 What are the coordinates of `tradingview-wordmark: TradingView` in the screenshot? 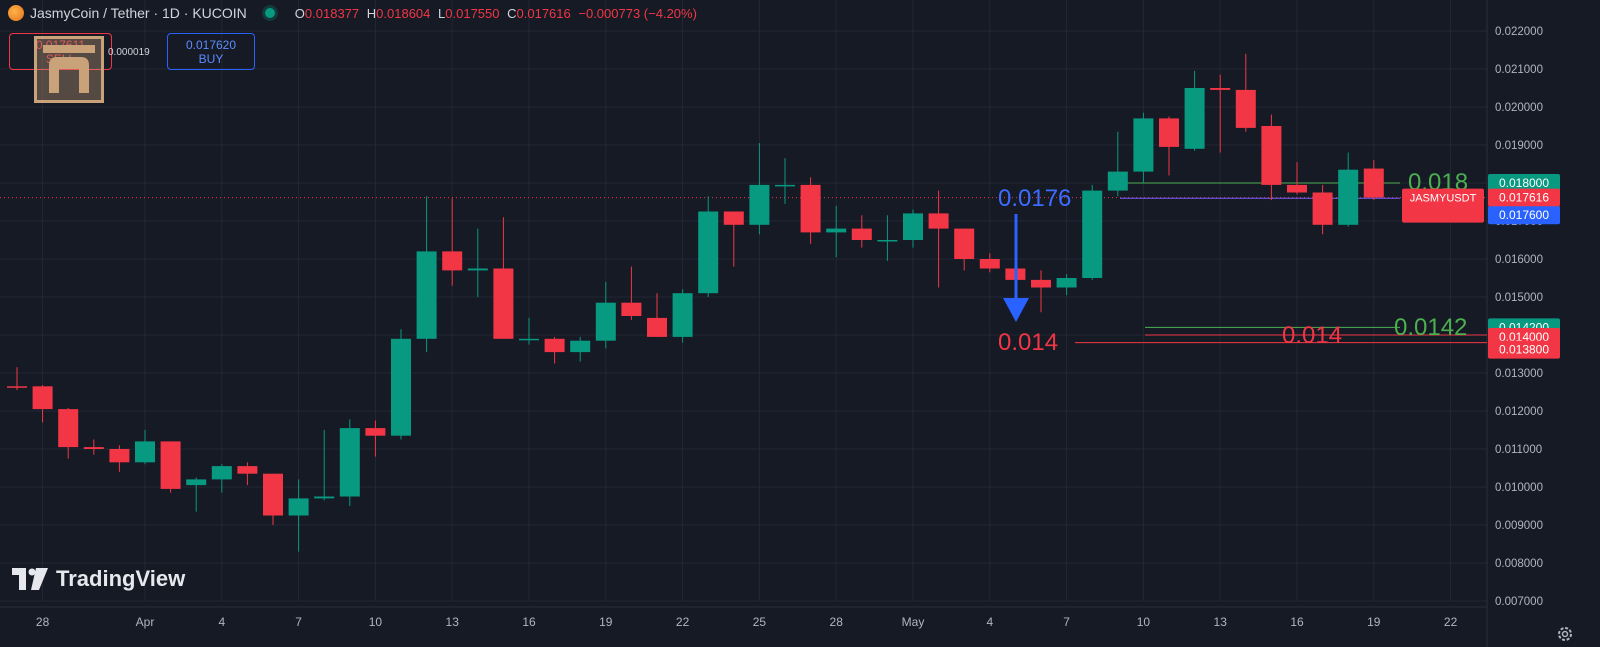 It's located at (121, 578).